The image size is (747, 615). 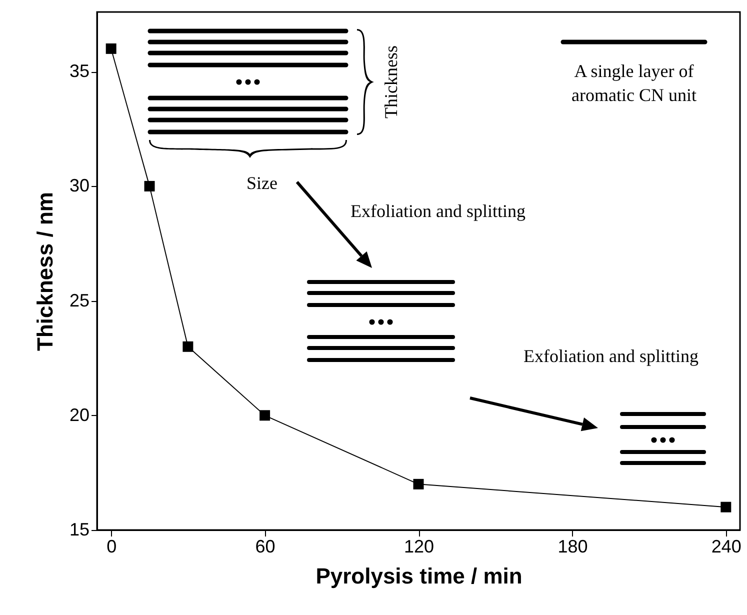 What do you see at coordinates (79, 186) in the screenshot?
I see `y-tick-label: 30` at bounding box center [79, 186].